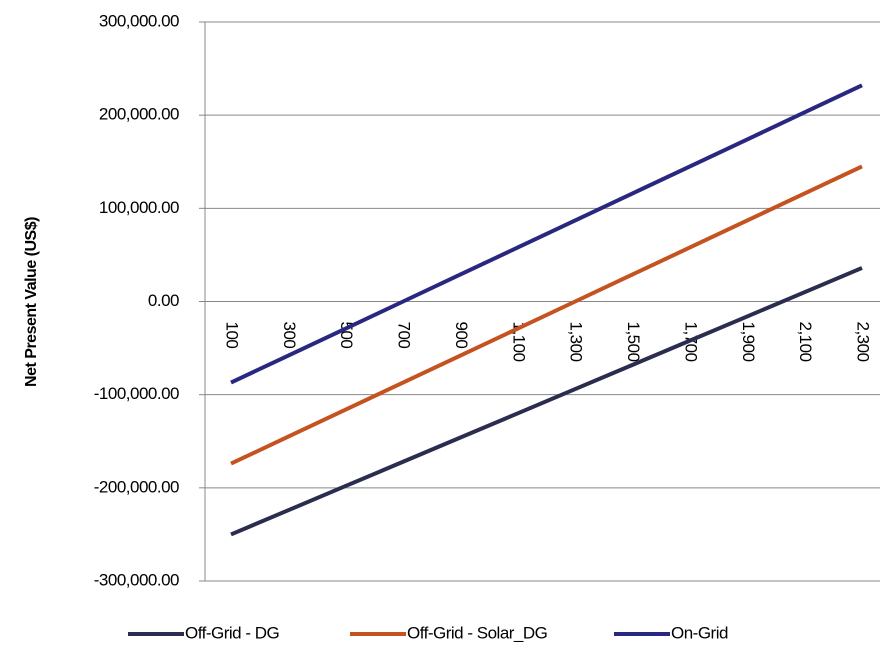 The height and width of the screenshot is (648, 893). What do you see at coordinates (461, 335) in the screenshot?
I see `x-tick-label: 900` at bounding box center [461, 335].